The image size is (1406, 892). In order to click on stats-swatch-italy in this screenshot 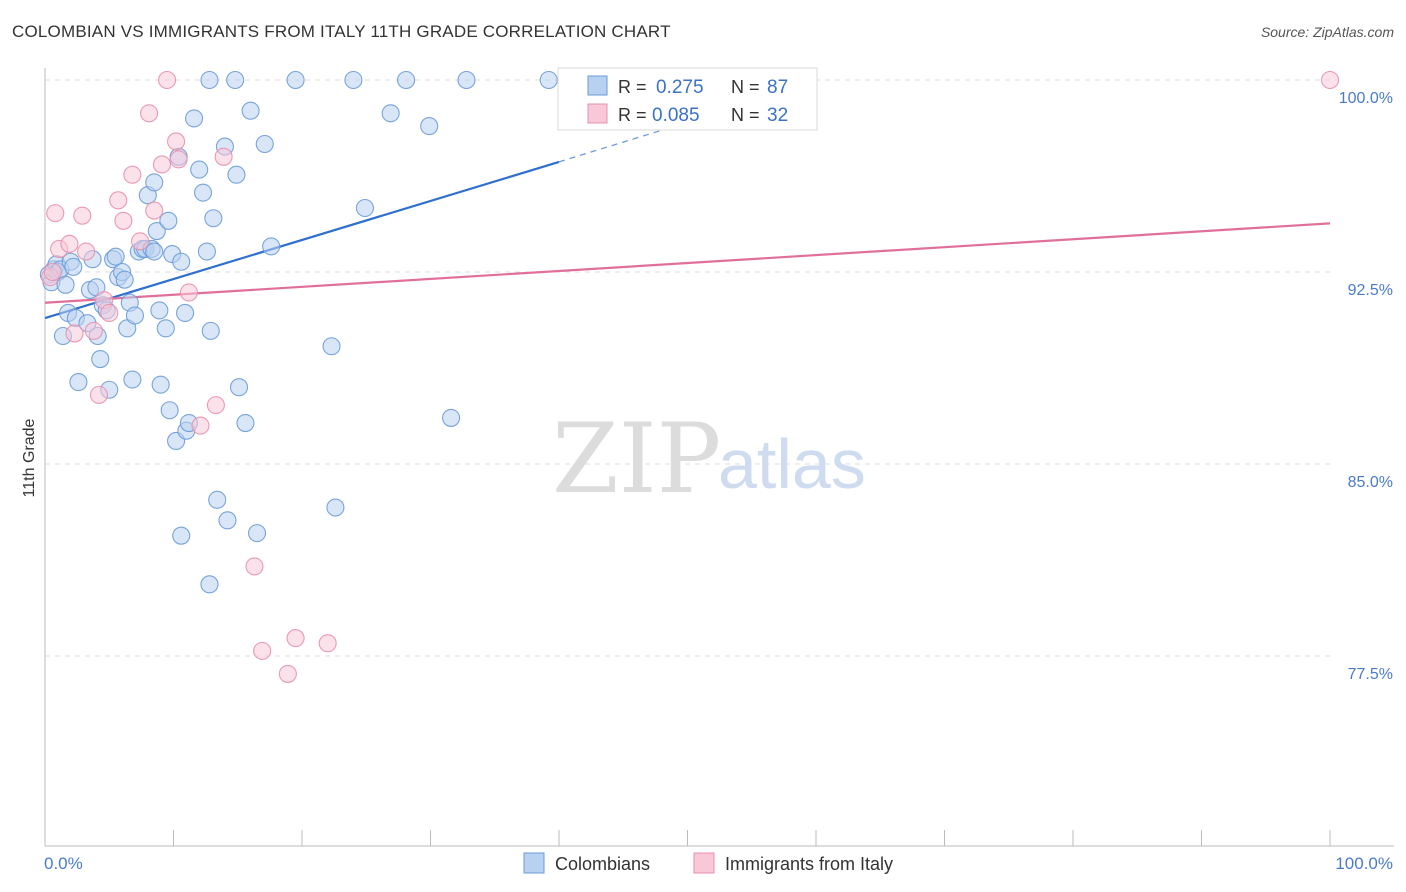, I will do `click(597, 113)`.